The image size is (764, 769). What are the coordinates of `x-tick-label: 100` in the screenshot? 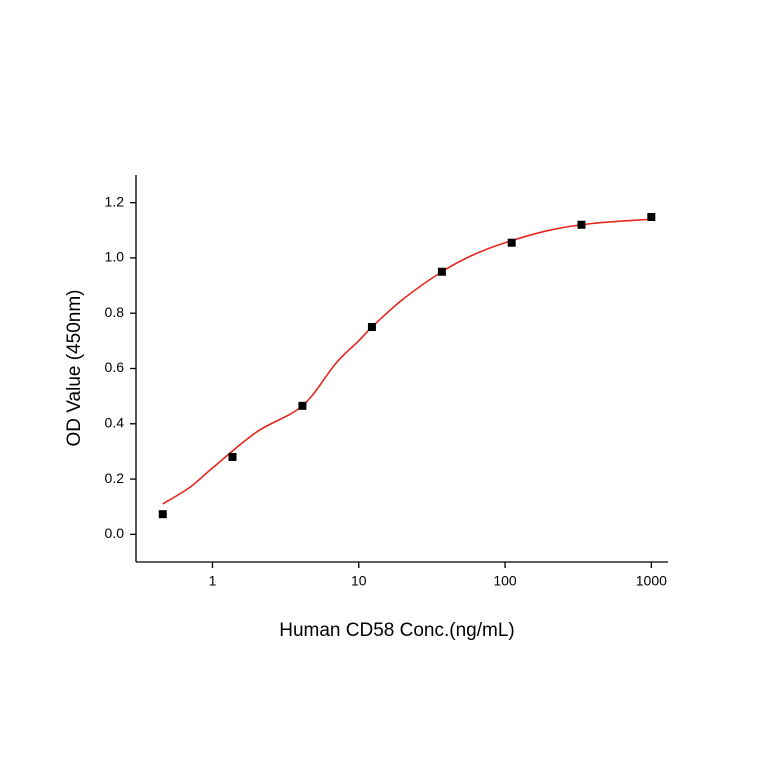 It's located at (505, 581).